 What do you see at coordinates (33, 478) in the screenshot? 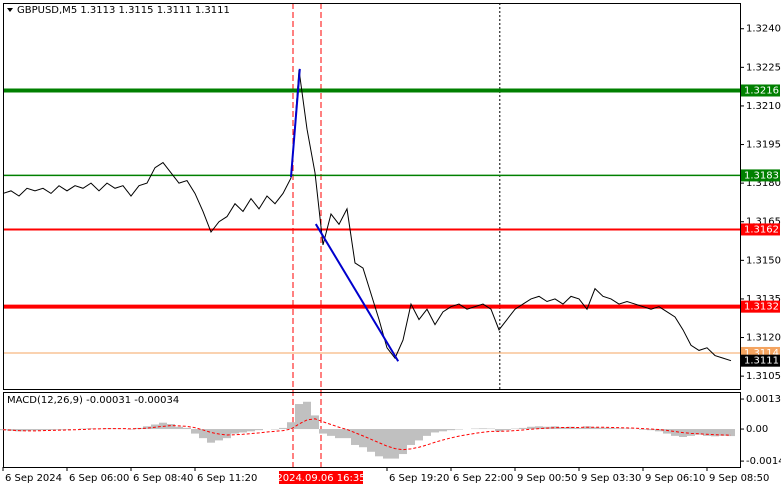
I see `x-tick-label: 6 Sep 2024` at bounding box center [33, 478].